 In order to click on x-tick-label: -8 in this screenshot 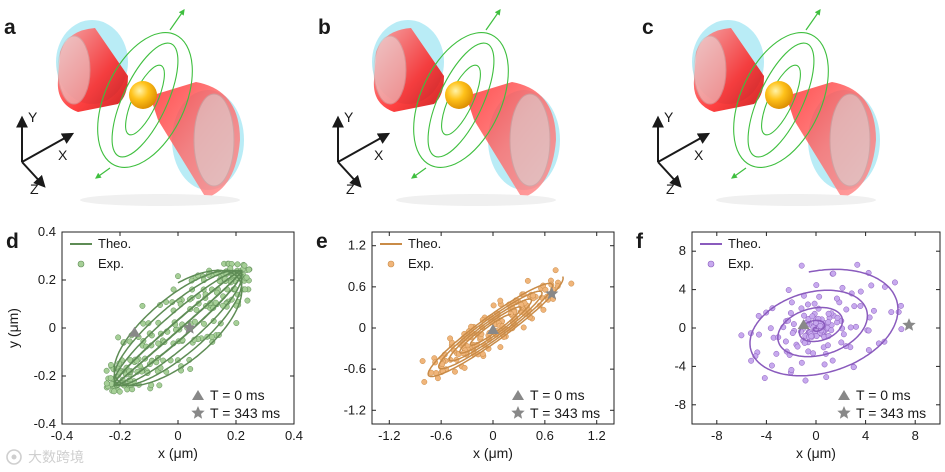, I will do `click(717, 435)`.